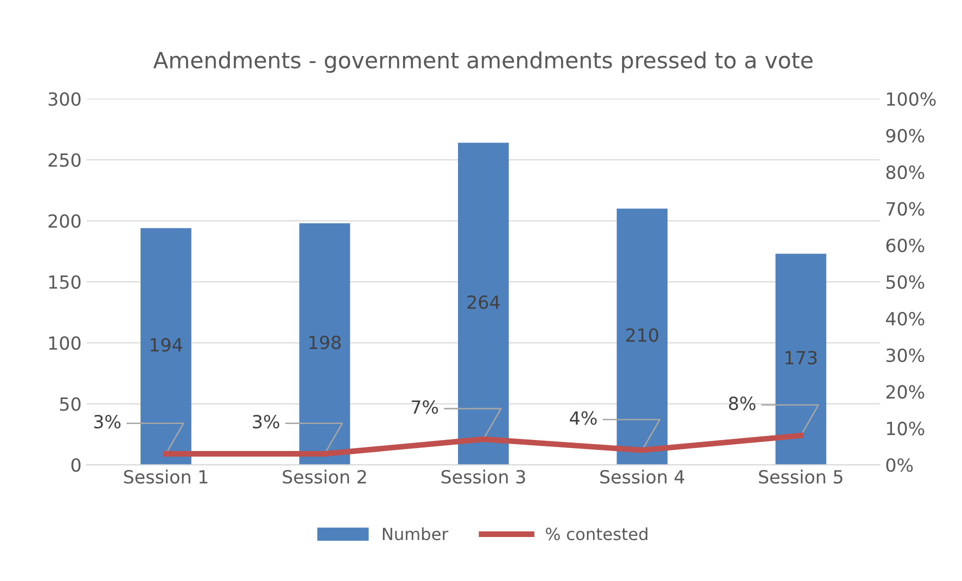 Image resolution: width=962 pixels, height=581 pixels. I want to click on data-label: 198, so click(325, 343).